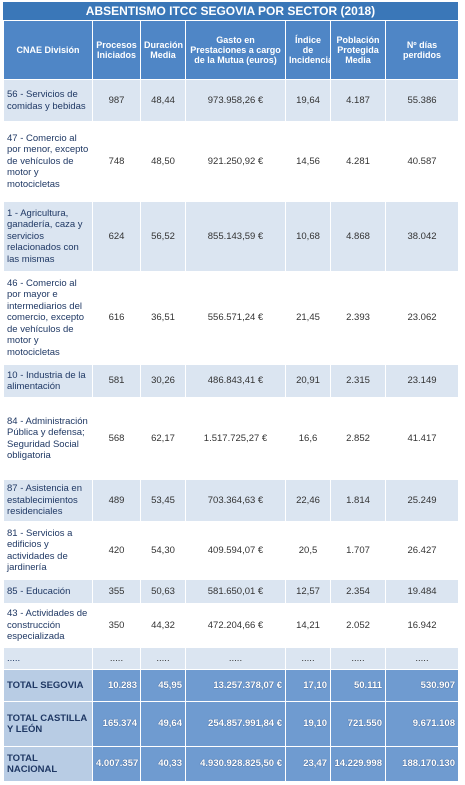 The image size is (465, 785). Describe the element at coordinates (422, 500) in the screenshot. I see `value-cell: 25.249` at that location.